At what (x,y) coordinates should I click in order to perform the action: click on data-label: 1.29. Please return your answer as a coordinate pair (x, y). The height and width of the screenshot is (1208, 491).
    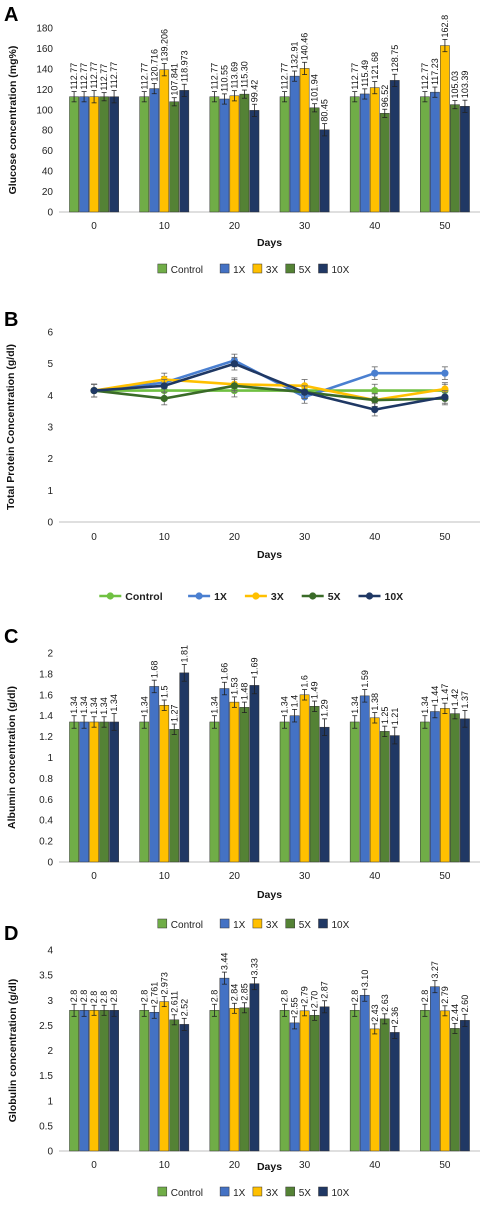
    Looking at the image, I should click on (325, 708).